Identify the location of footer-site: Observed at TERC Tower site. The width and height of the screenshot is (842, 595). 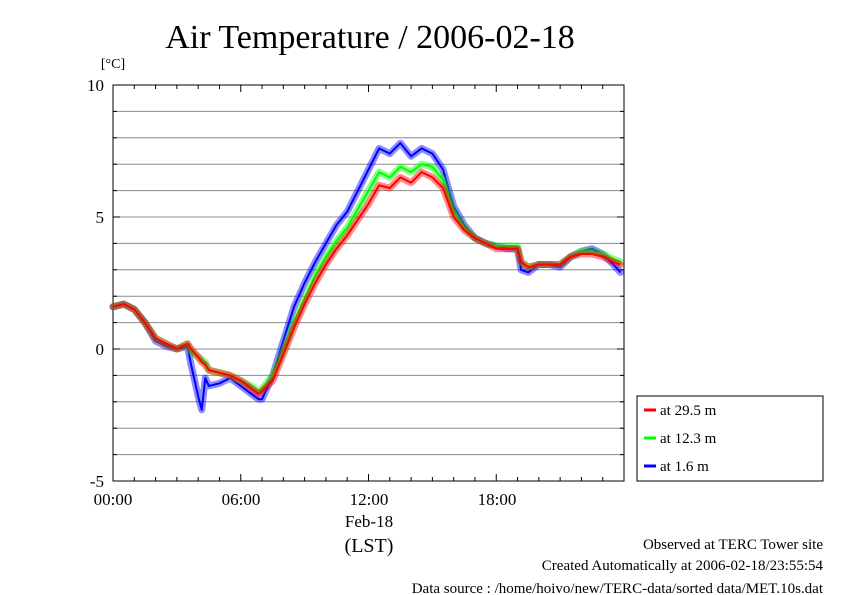
(733, 545).